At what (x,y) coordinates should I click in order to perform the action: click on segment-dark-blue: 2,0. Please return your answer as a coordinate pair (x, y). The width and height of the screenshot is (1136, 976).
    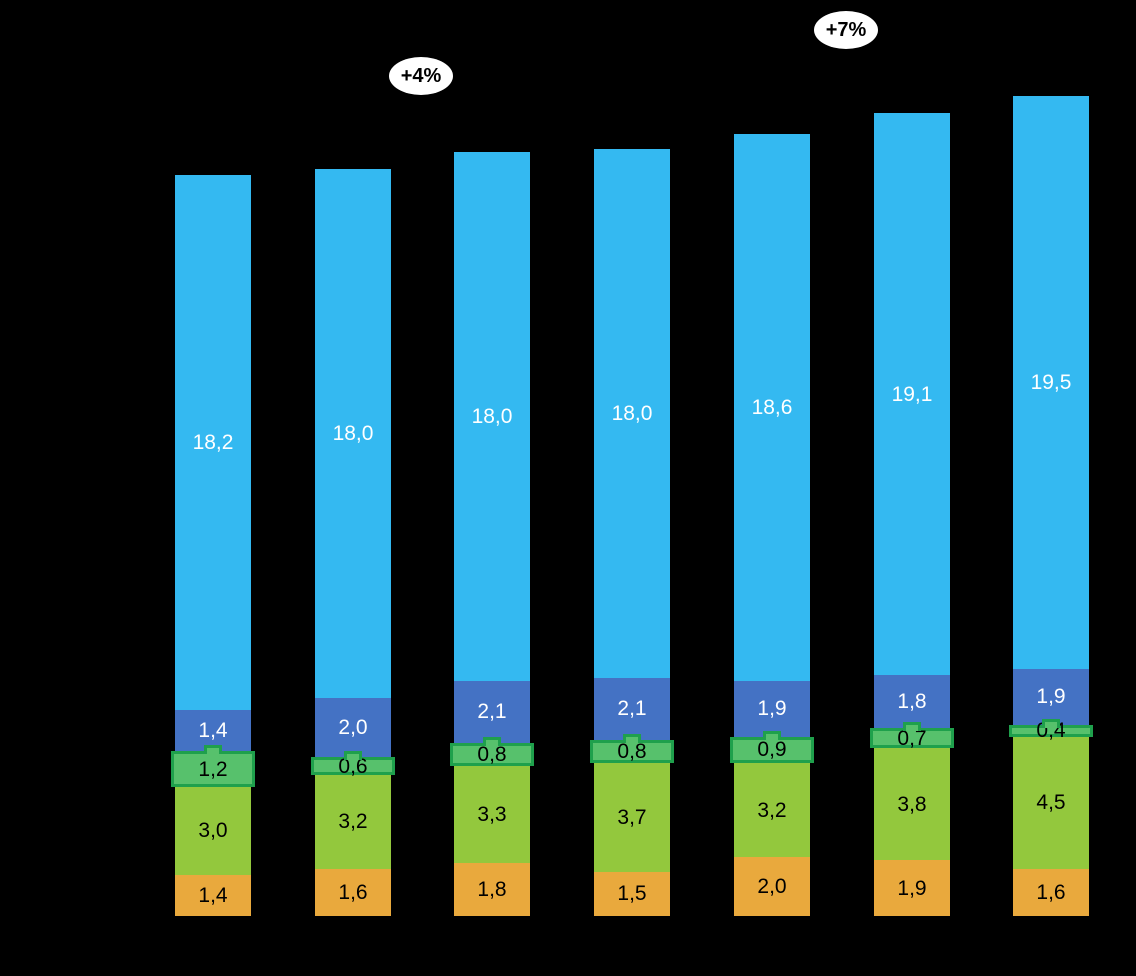
    Looking at the image, I should click on (353, 728).